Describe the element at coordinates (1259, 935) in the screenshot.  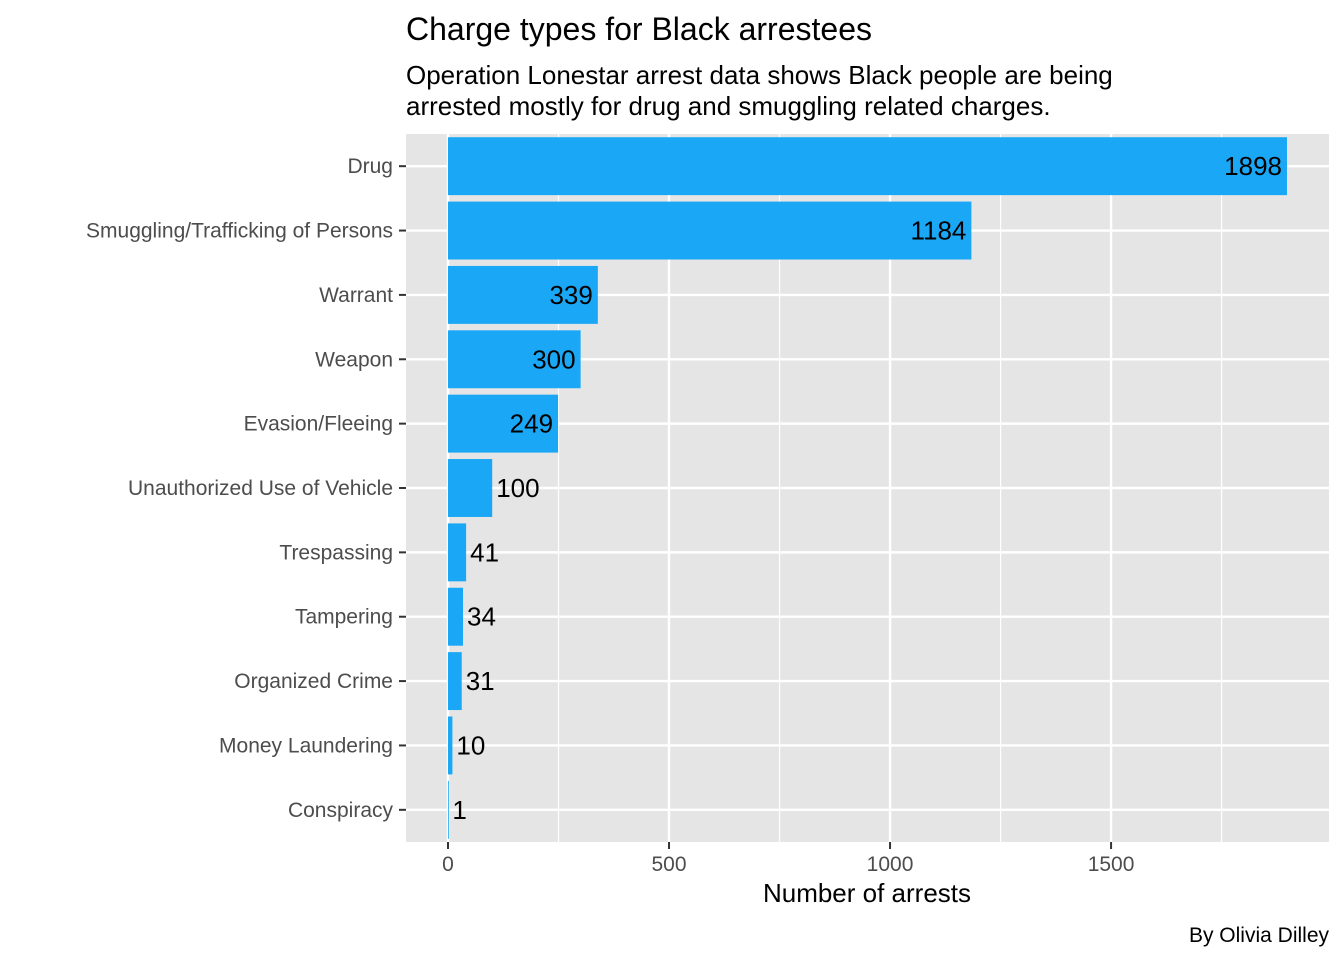
I see `chart-caption: By Olivia Dilley` at that location.